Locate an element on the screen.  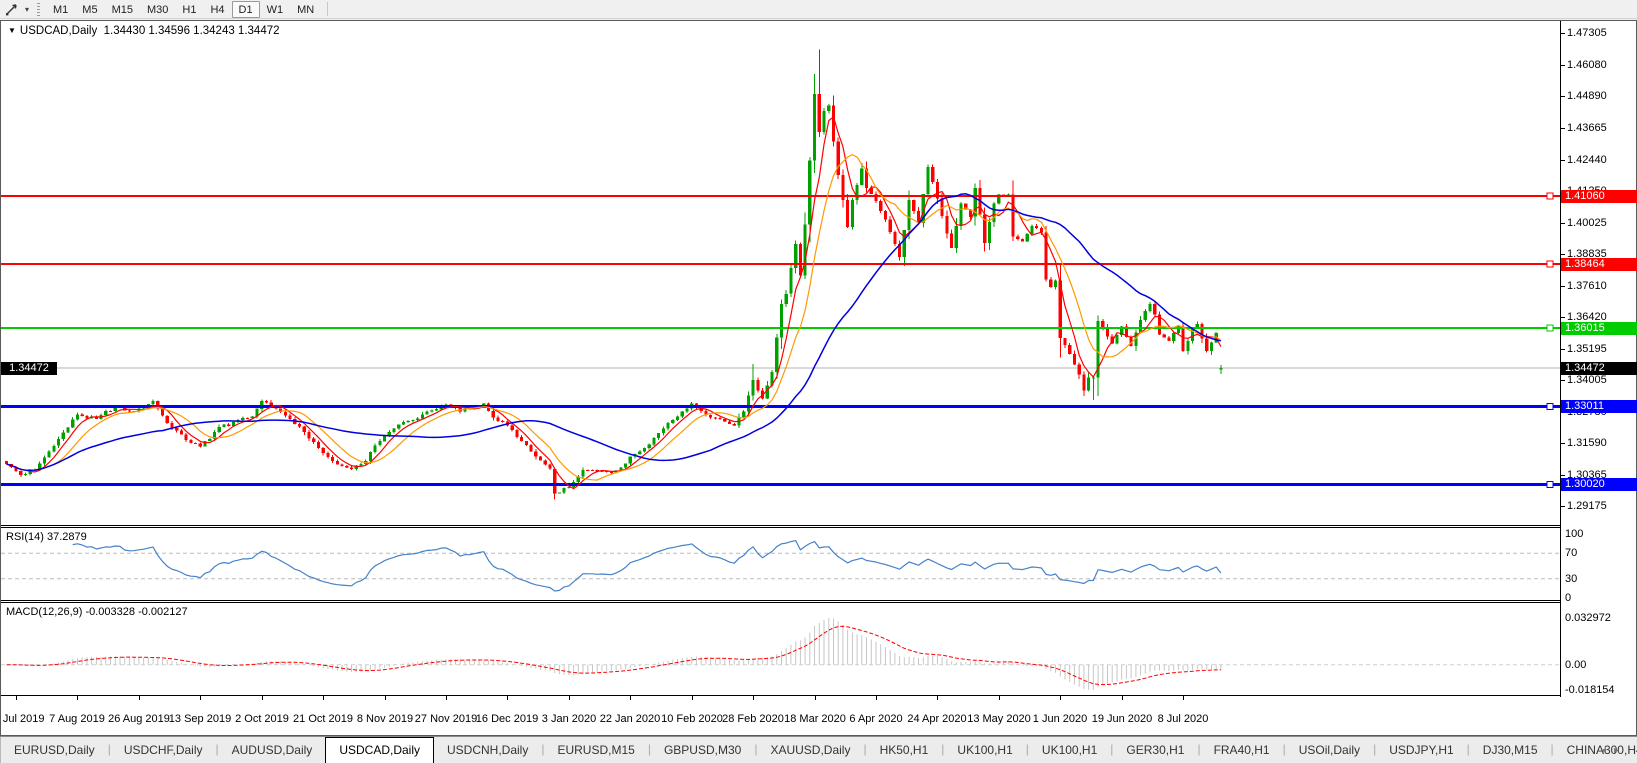
timeframe-button-M5: M5 is located at coordinates (90, 9).